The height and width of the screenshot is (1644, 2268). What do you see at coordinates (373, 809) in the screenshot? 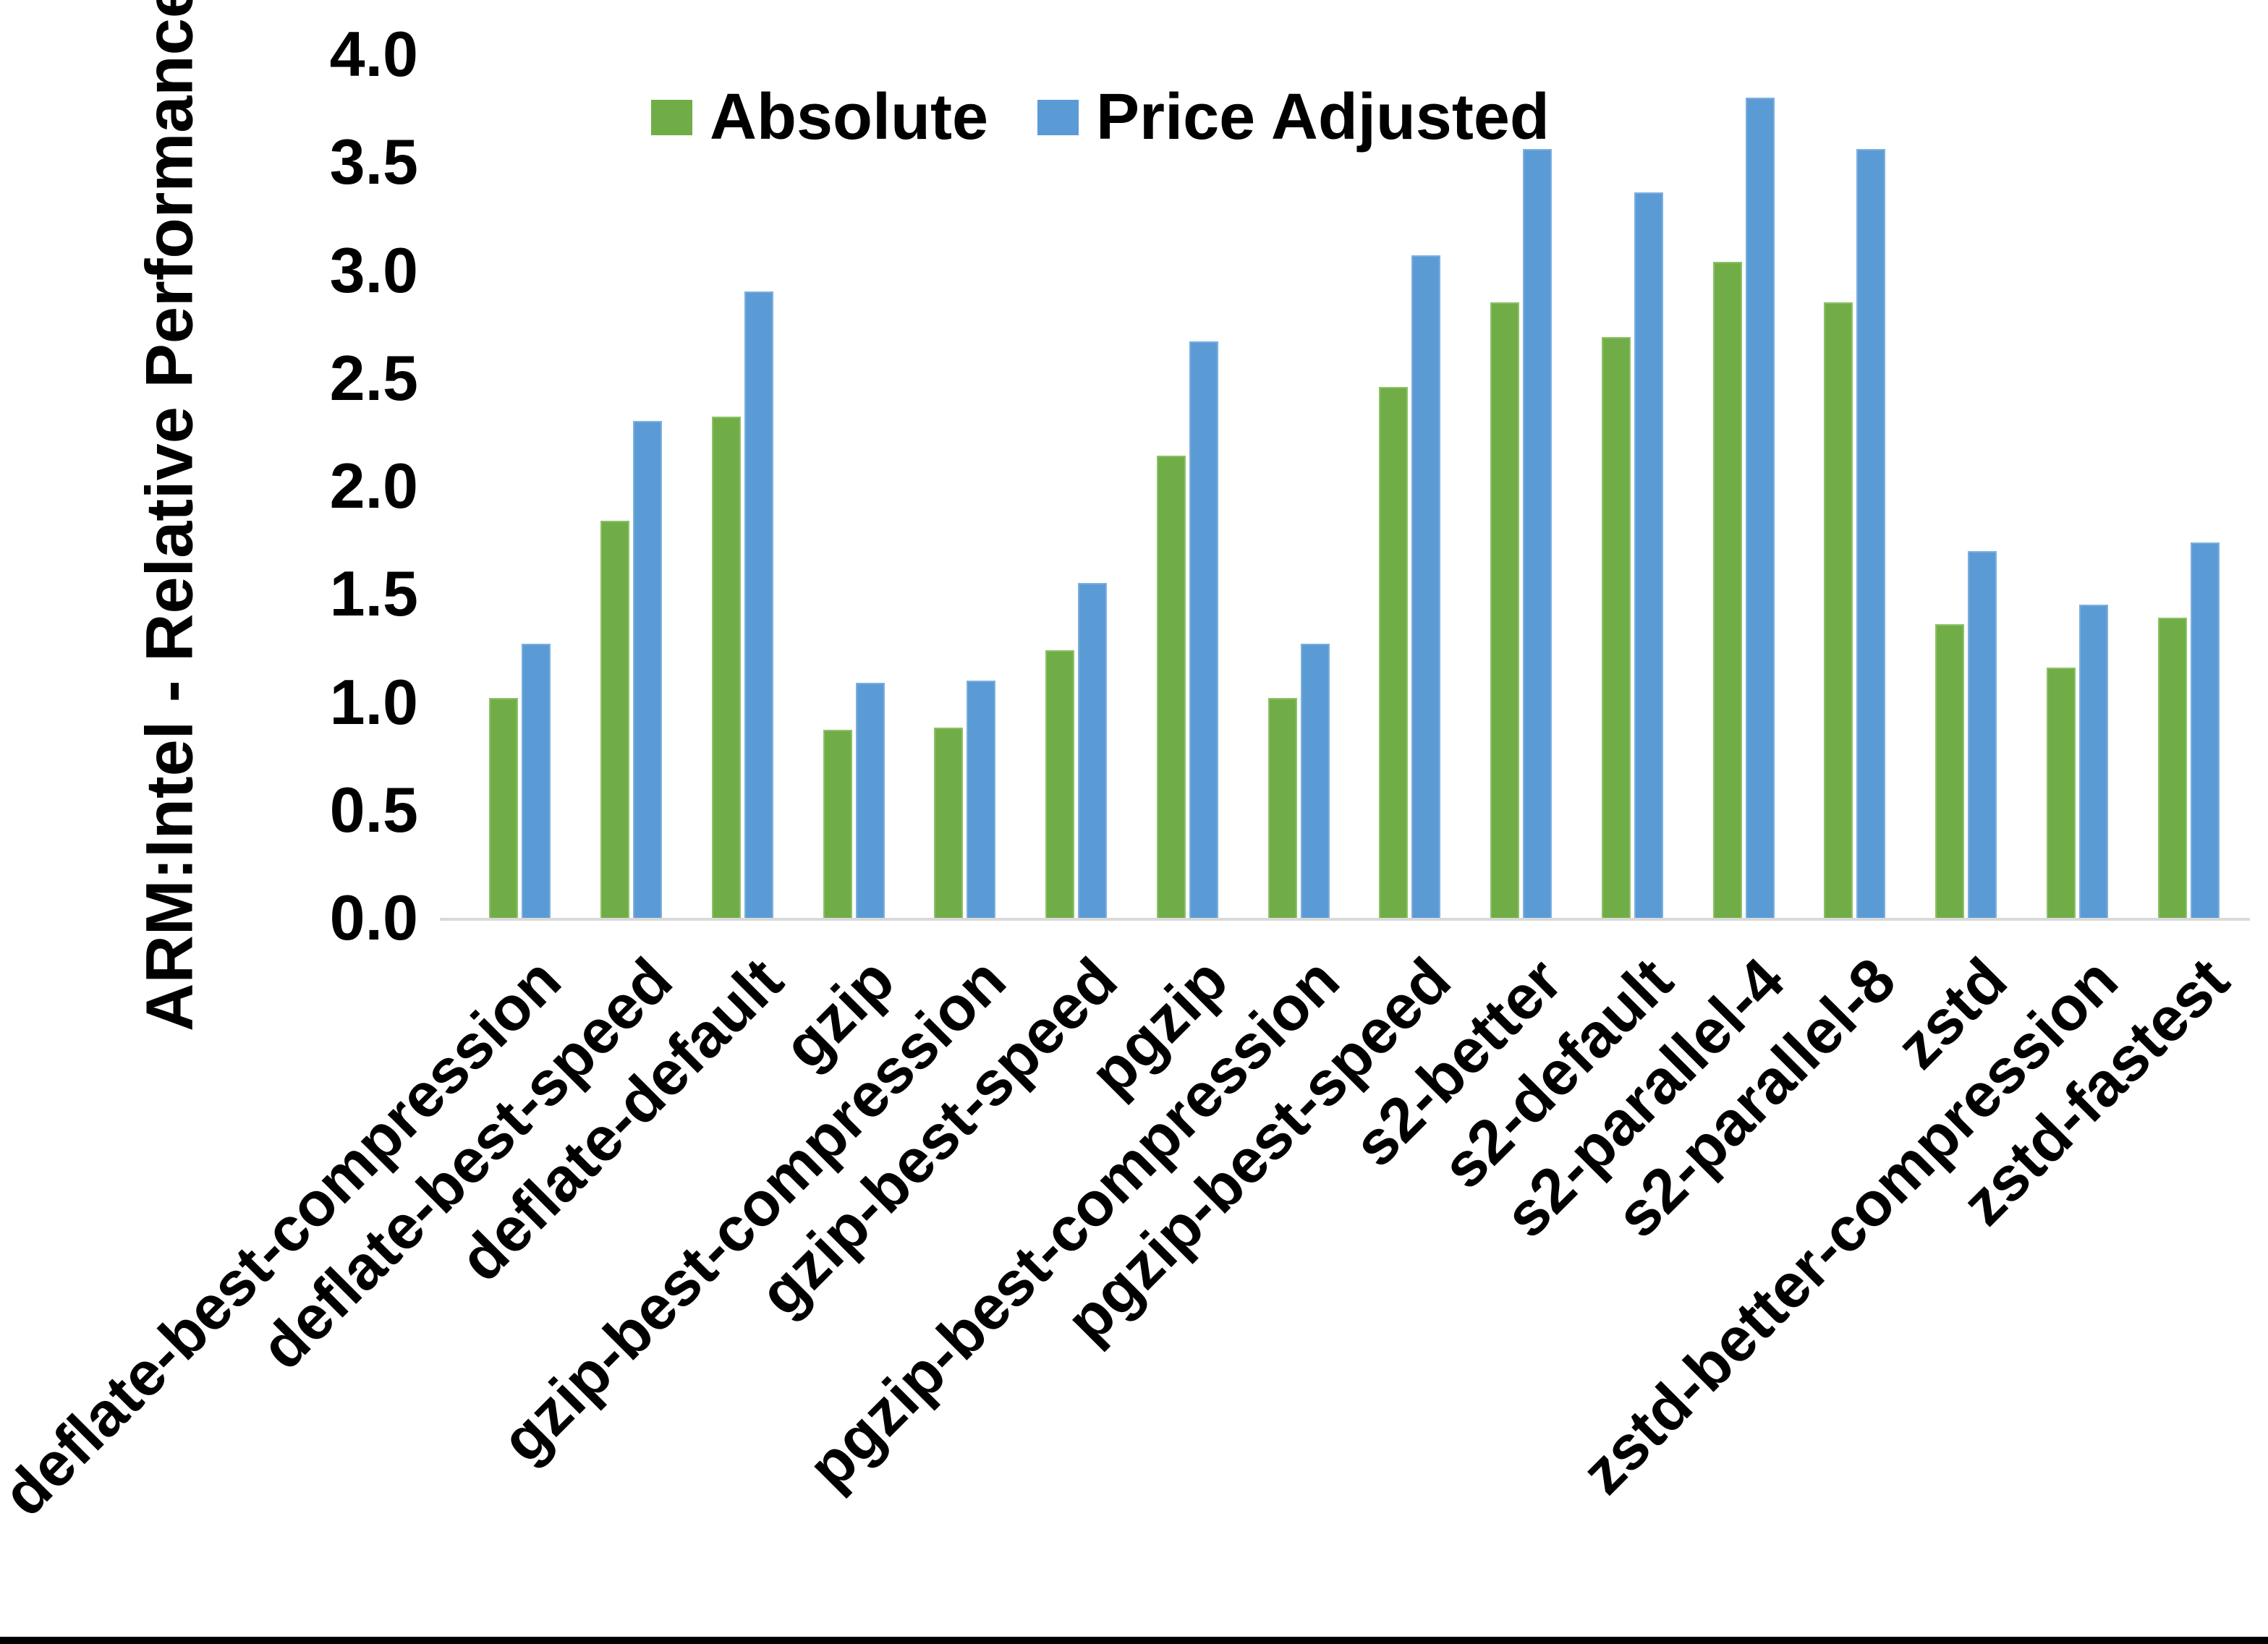
I see `y-tick-label: 0.5` at bounding box center [373, 809].